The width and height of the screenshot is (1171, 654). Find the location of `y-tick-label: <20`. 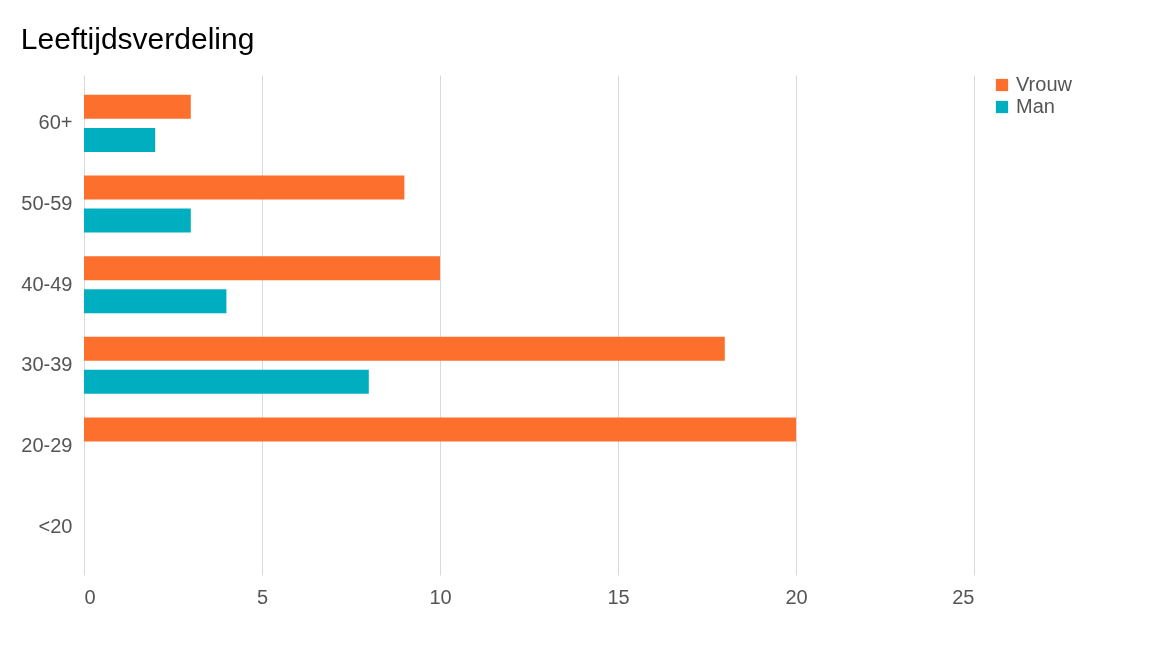

y-tick-label: <20 is located at coordinates (55, 525).